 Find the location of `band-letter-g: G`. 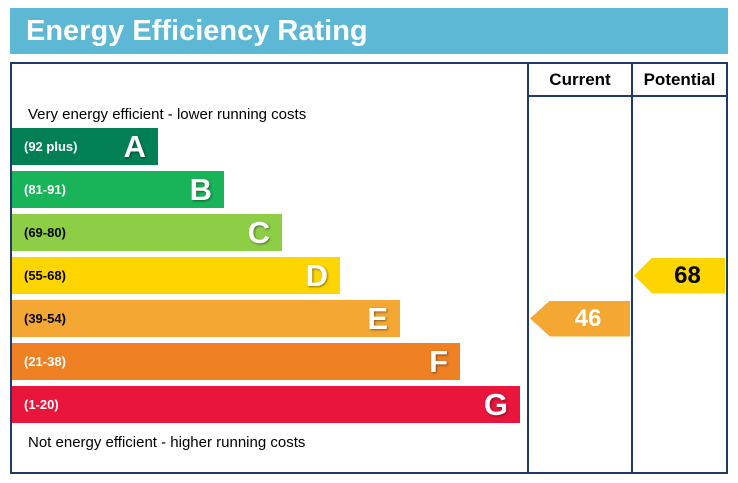

band-letter-g: G is located at coordinates (495, 404).